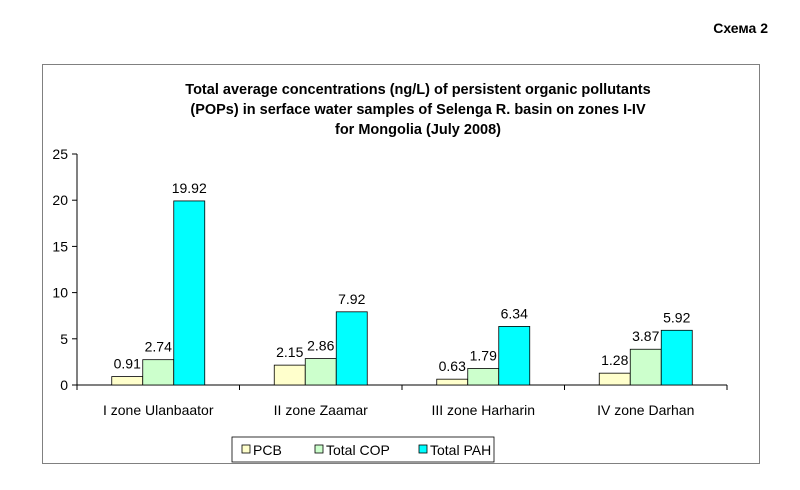  Describe the element at coordinates (483, 355) in the screenshot. I see `data-label: 1.79` at that location.